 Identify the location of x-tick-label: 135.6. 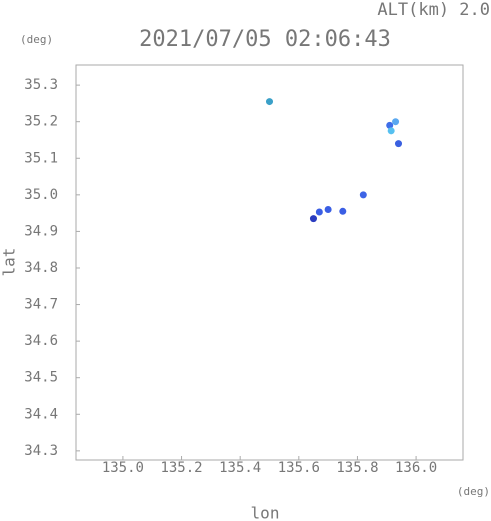
(299, 468).